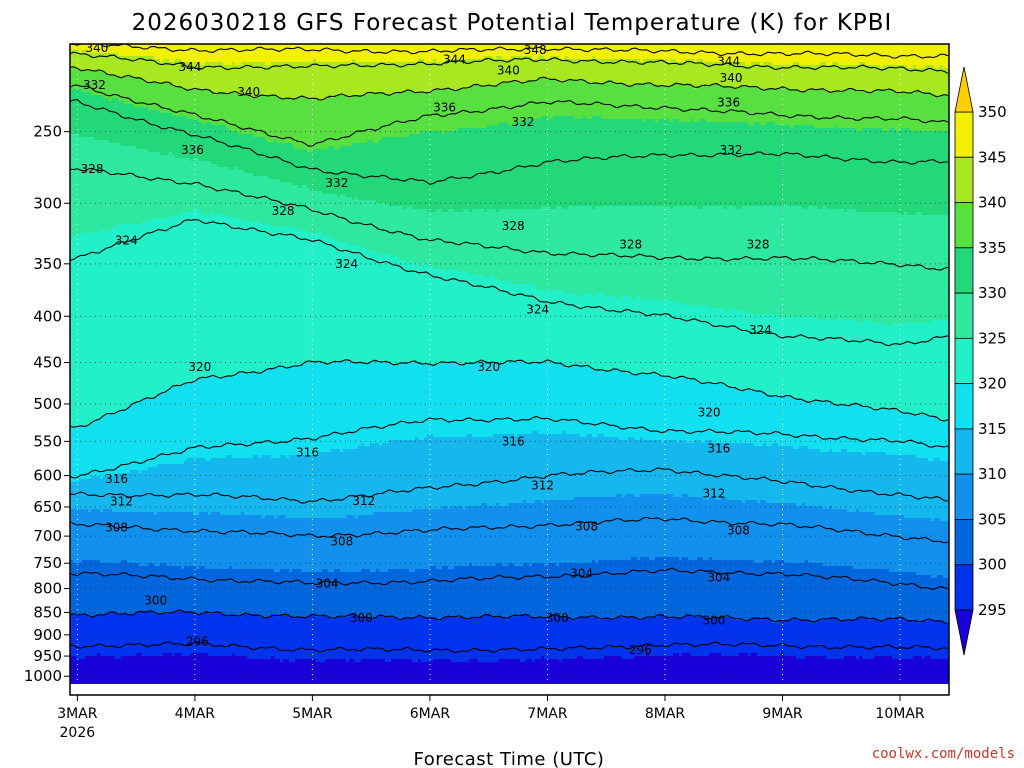 This screenshot has width=1024, height=768. Describe the element at coordinates (47, 404) in the screenshot. I see `y-tick-label: 500` at that location.